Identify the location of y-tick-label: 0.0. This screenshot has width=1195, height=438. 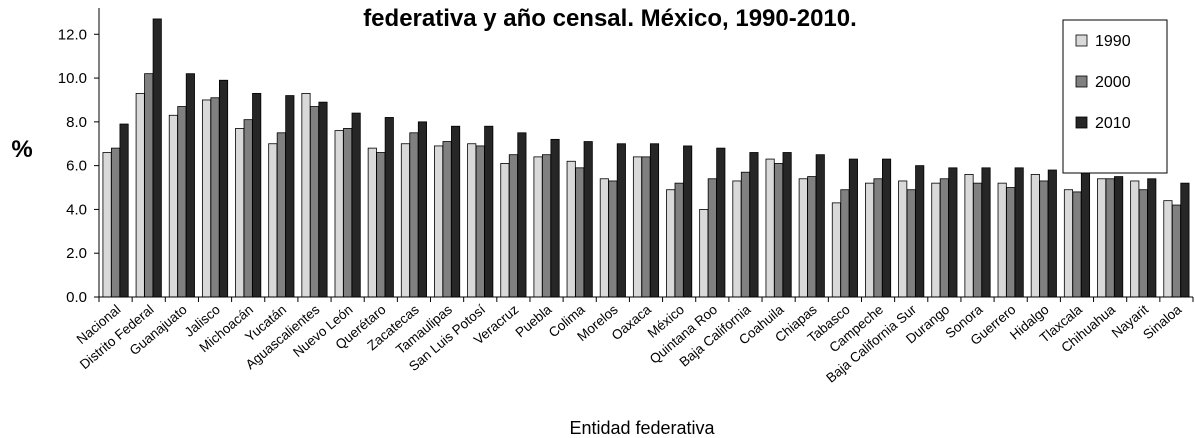
(76, 297).